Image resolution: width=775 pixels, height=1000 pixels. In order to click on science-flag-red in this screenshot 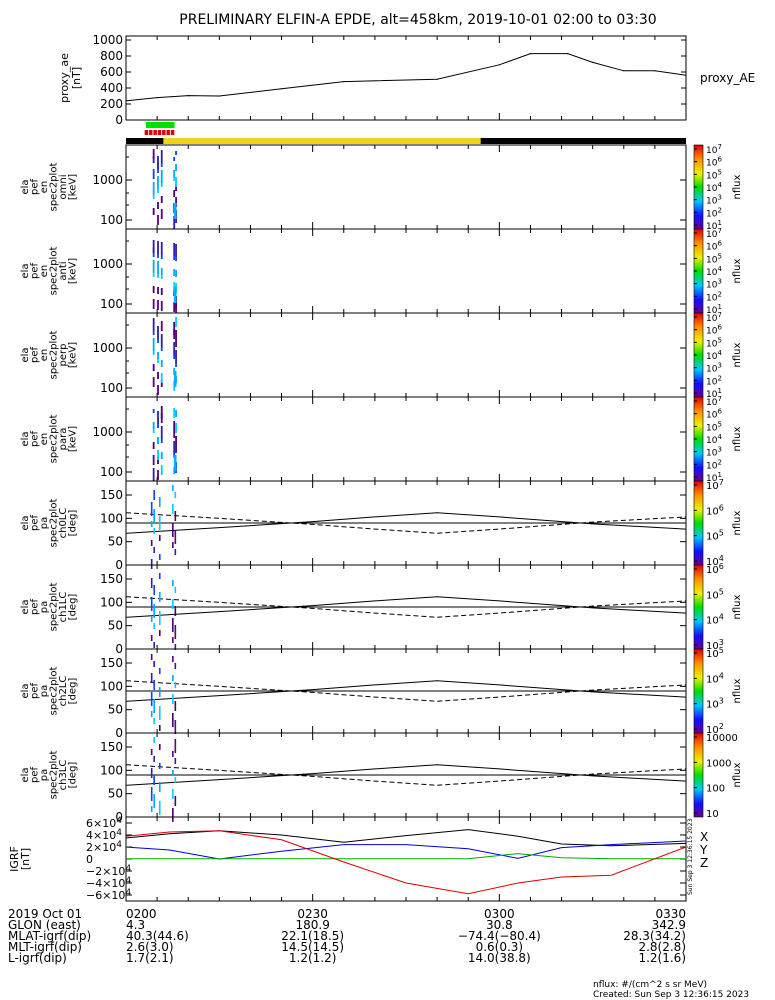, I will do `click(168, 132)`.